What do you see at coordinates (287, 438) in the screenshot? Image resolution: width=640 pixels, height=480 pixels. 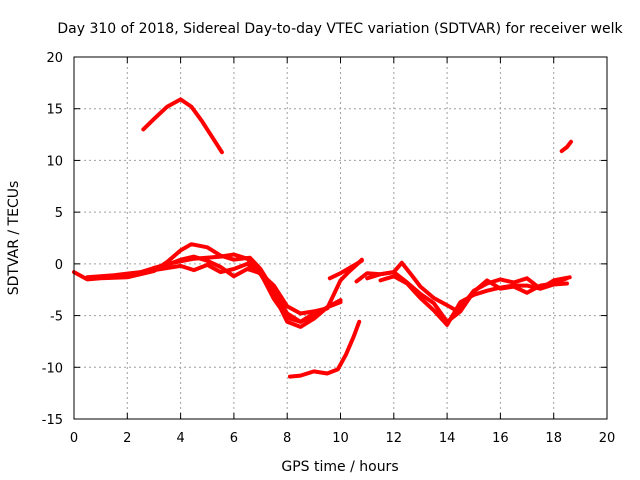 I see `x-tick-label: 8` at bounding box center [287, 438].